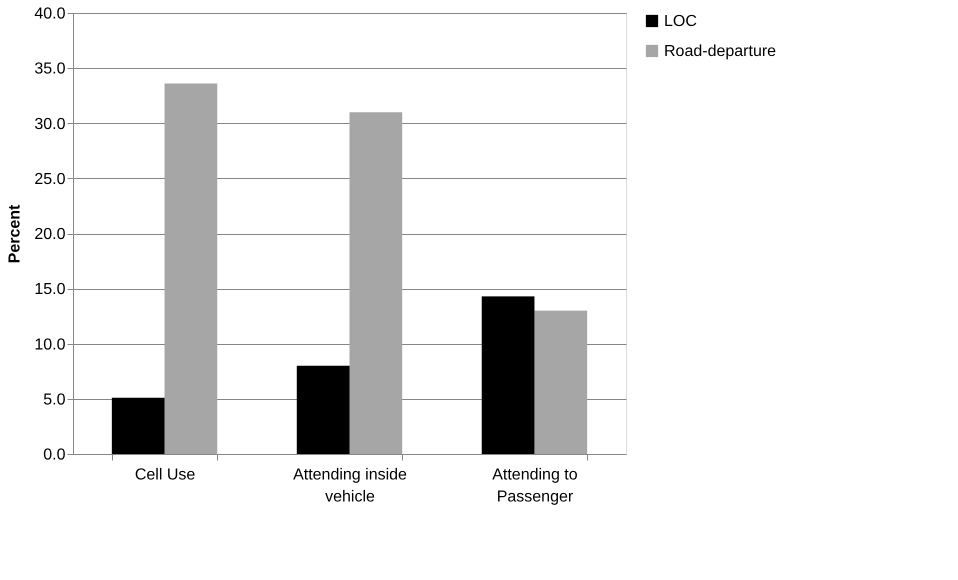 This screenshot has width=958, height=580. Describe the element at coordinates (350, 486) in the screenshot. I see `x-tick-label: Attending inside vehicle` at that location.